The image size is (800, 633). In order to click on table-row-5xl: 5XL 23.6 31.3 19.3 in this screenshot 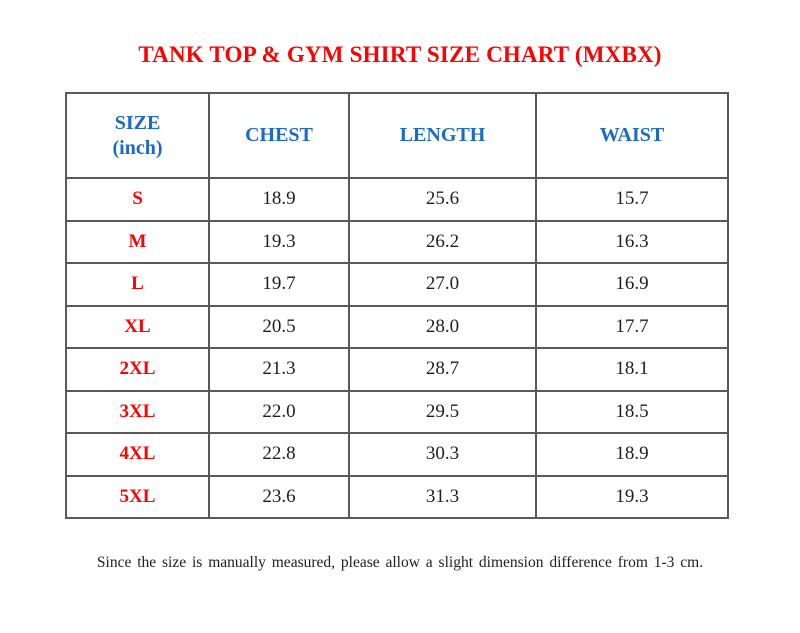, I will do `click(397, 496)`.